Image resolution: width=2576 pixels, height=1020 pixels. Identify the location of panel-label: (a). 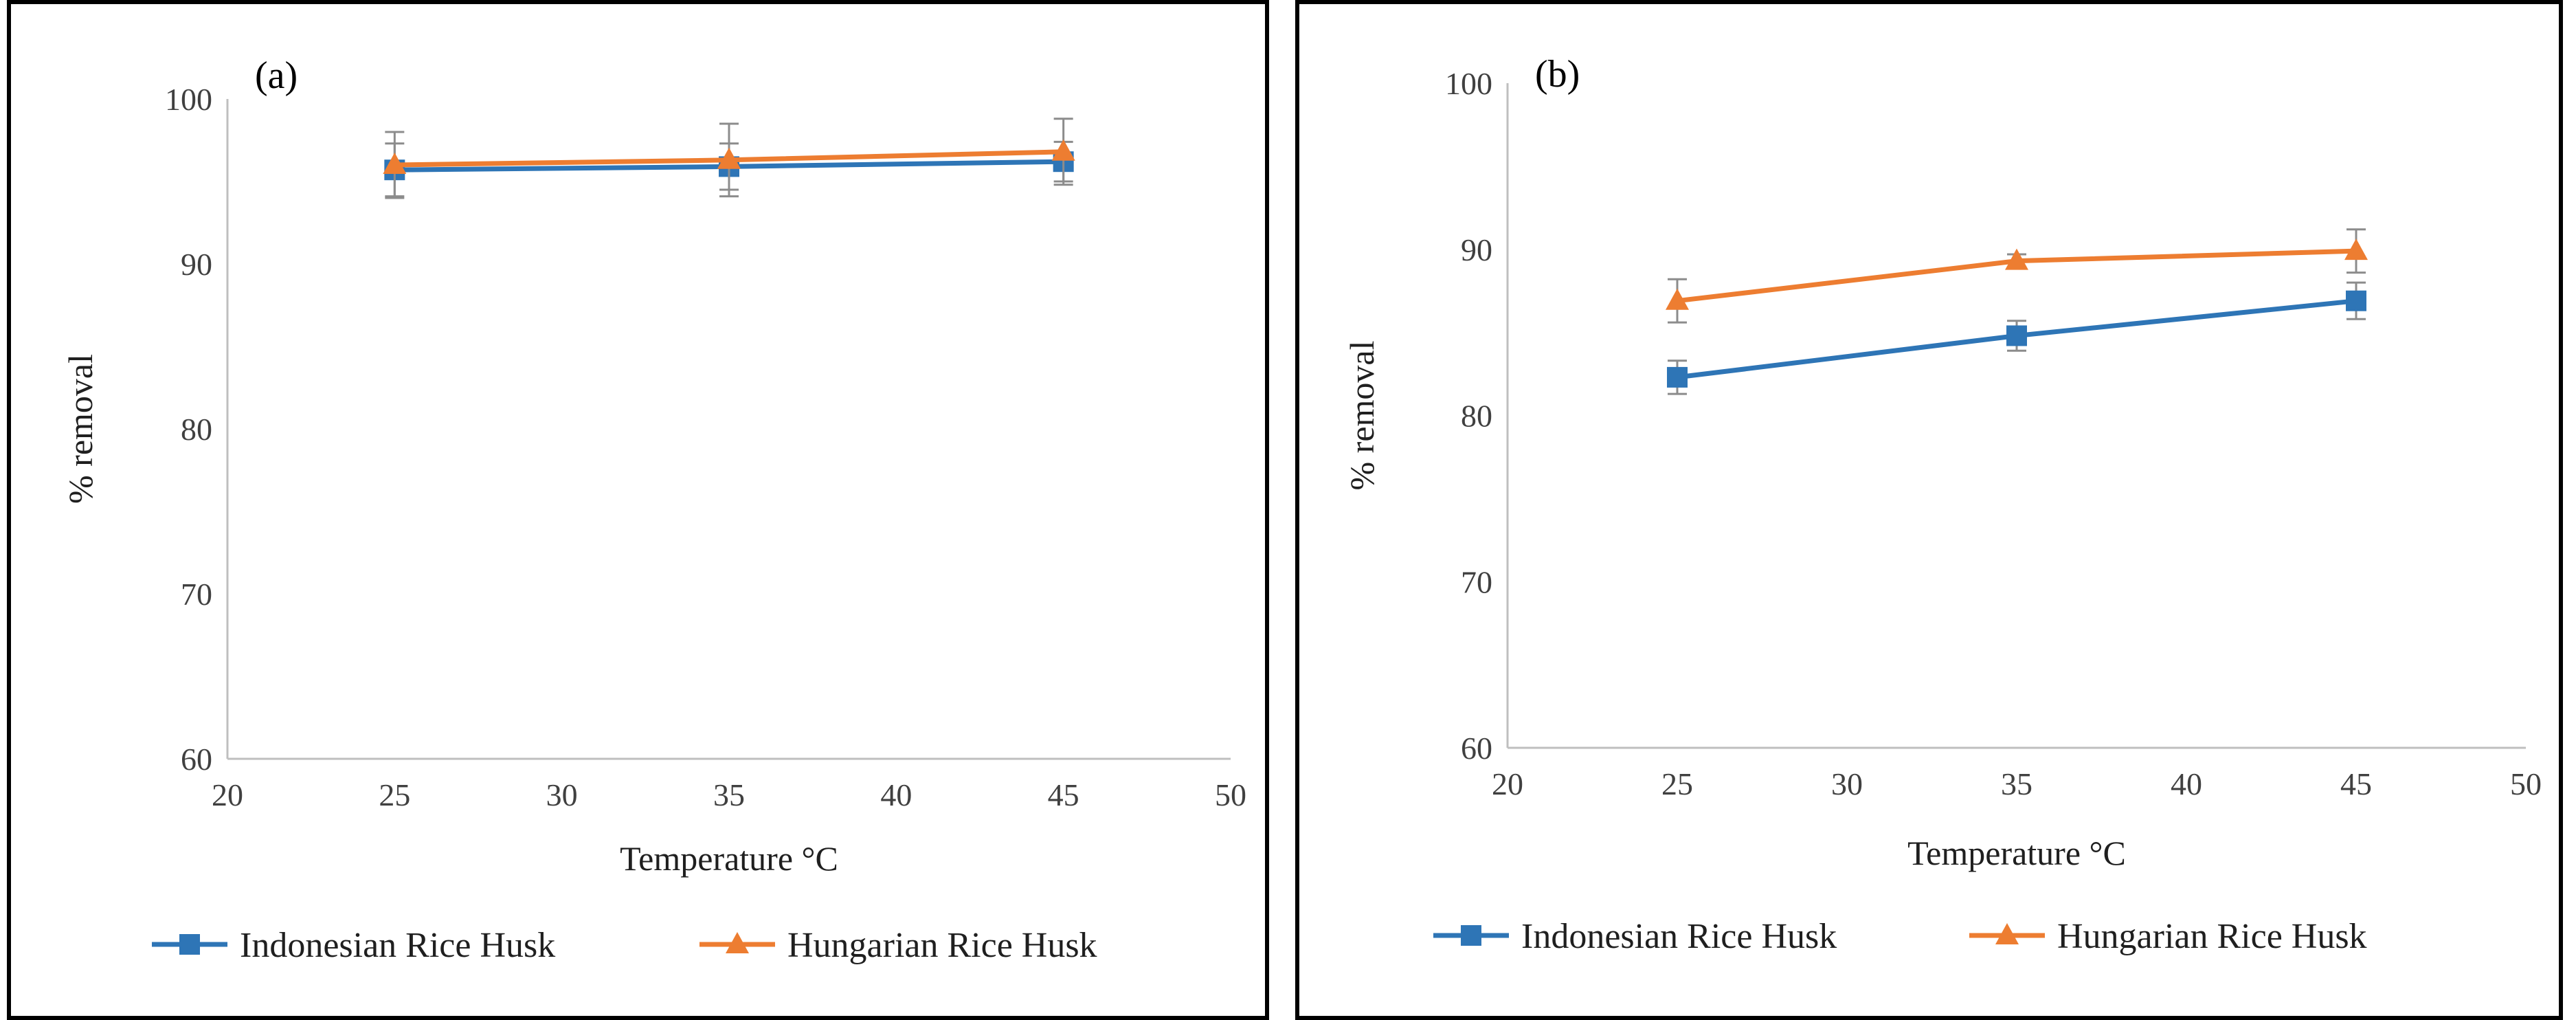
(276, 75).